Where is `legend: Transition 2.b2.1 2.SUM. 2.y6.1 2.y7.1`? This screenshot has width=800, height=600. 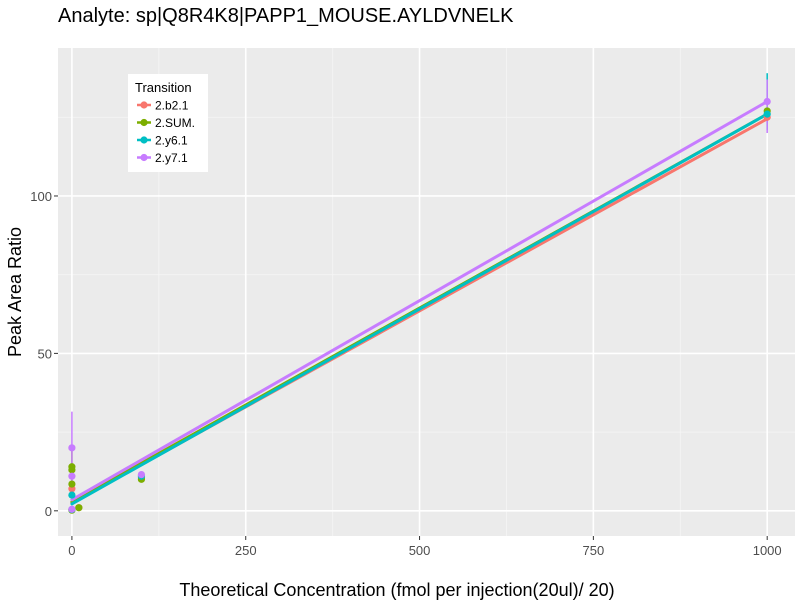
legend: Transition 2.b2.1 2.SUM. 2.y6.1 2.y7.1 is located at coordinates (168, 123).